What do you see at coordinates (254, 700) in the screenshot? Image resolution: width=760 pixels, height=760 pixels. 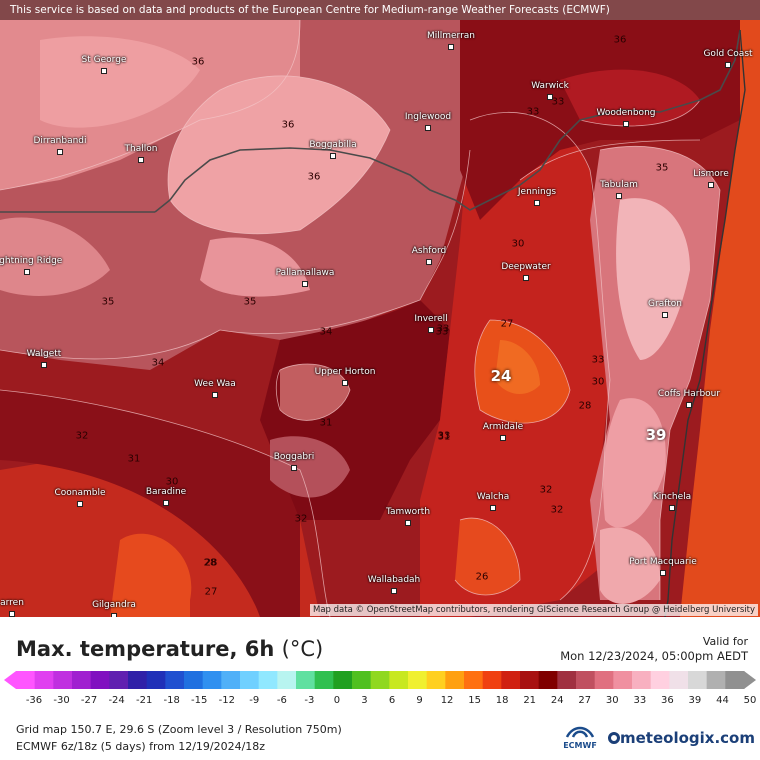 I see `scale-tick-label: -9` at bounding box center [254, 700].